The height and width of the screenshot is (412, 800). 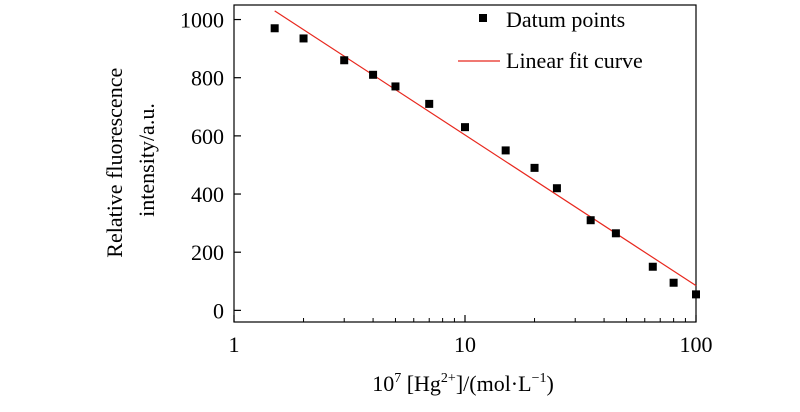 I want to click on x-tick-label: 100, so click(x=696, y=344).